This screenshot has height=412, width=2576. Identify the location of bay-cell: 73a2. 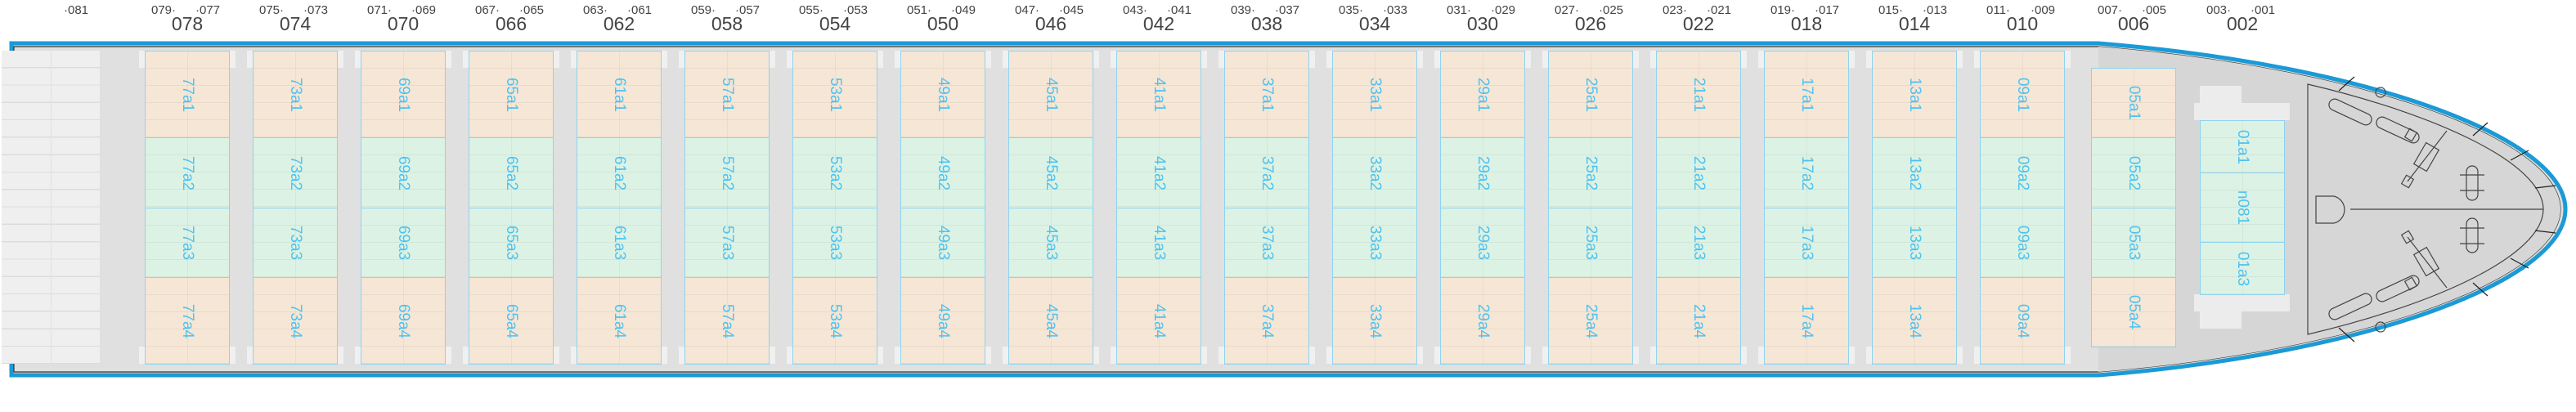
(295, 172).